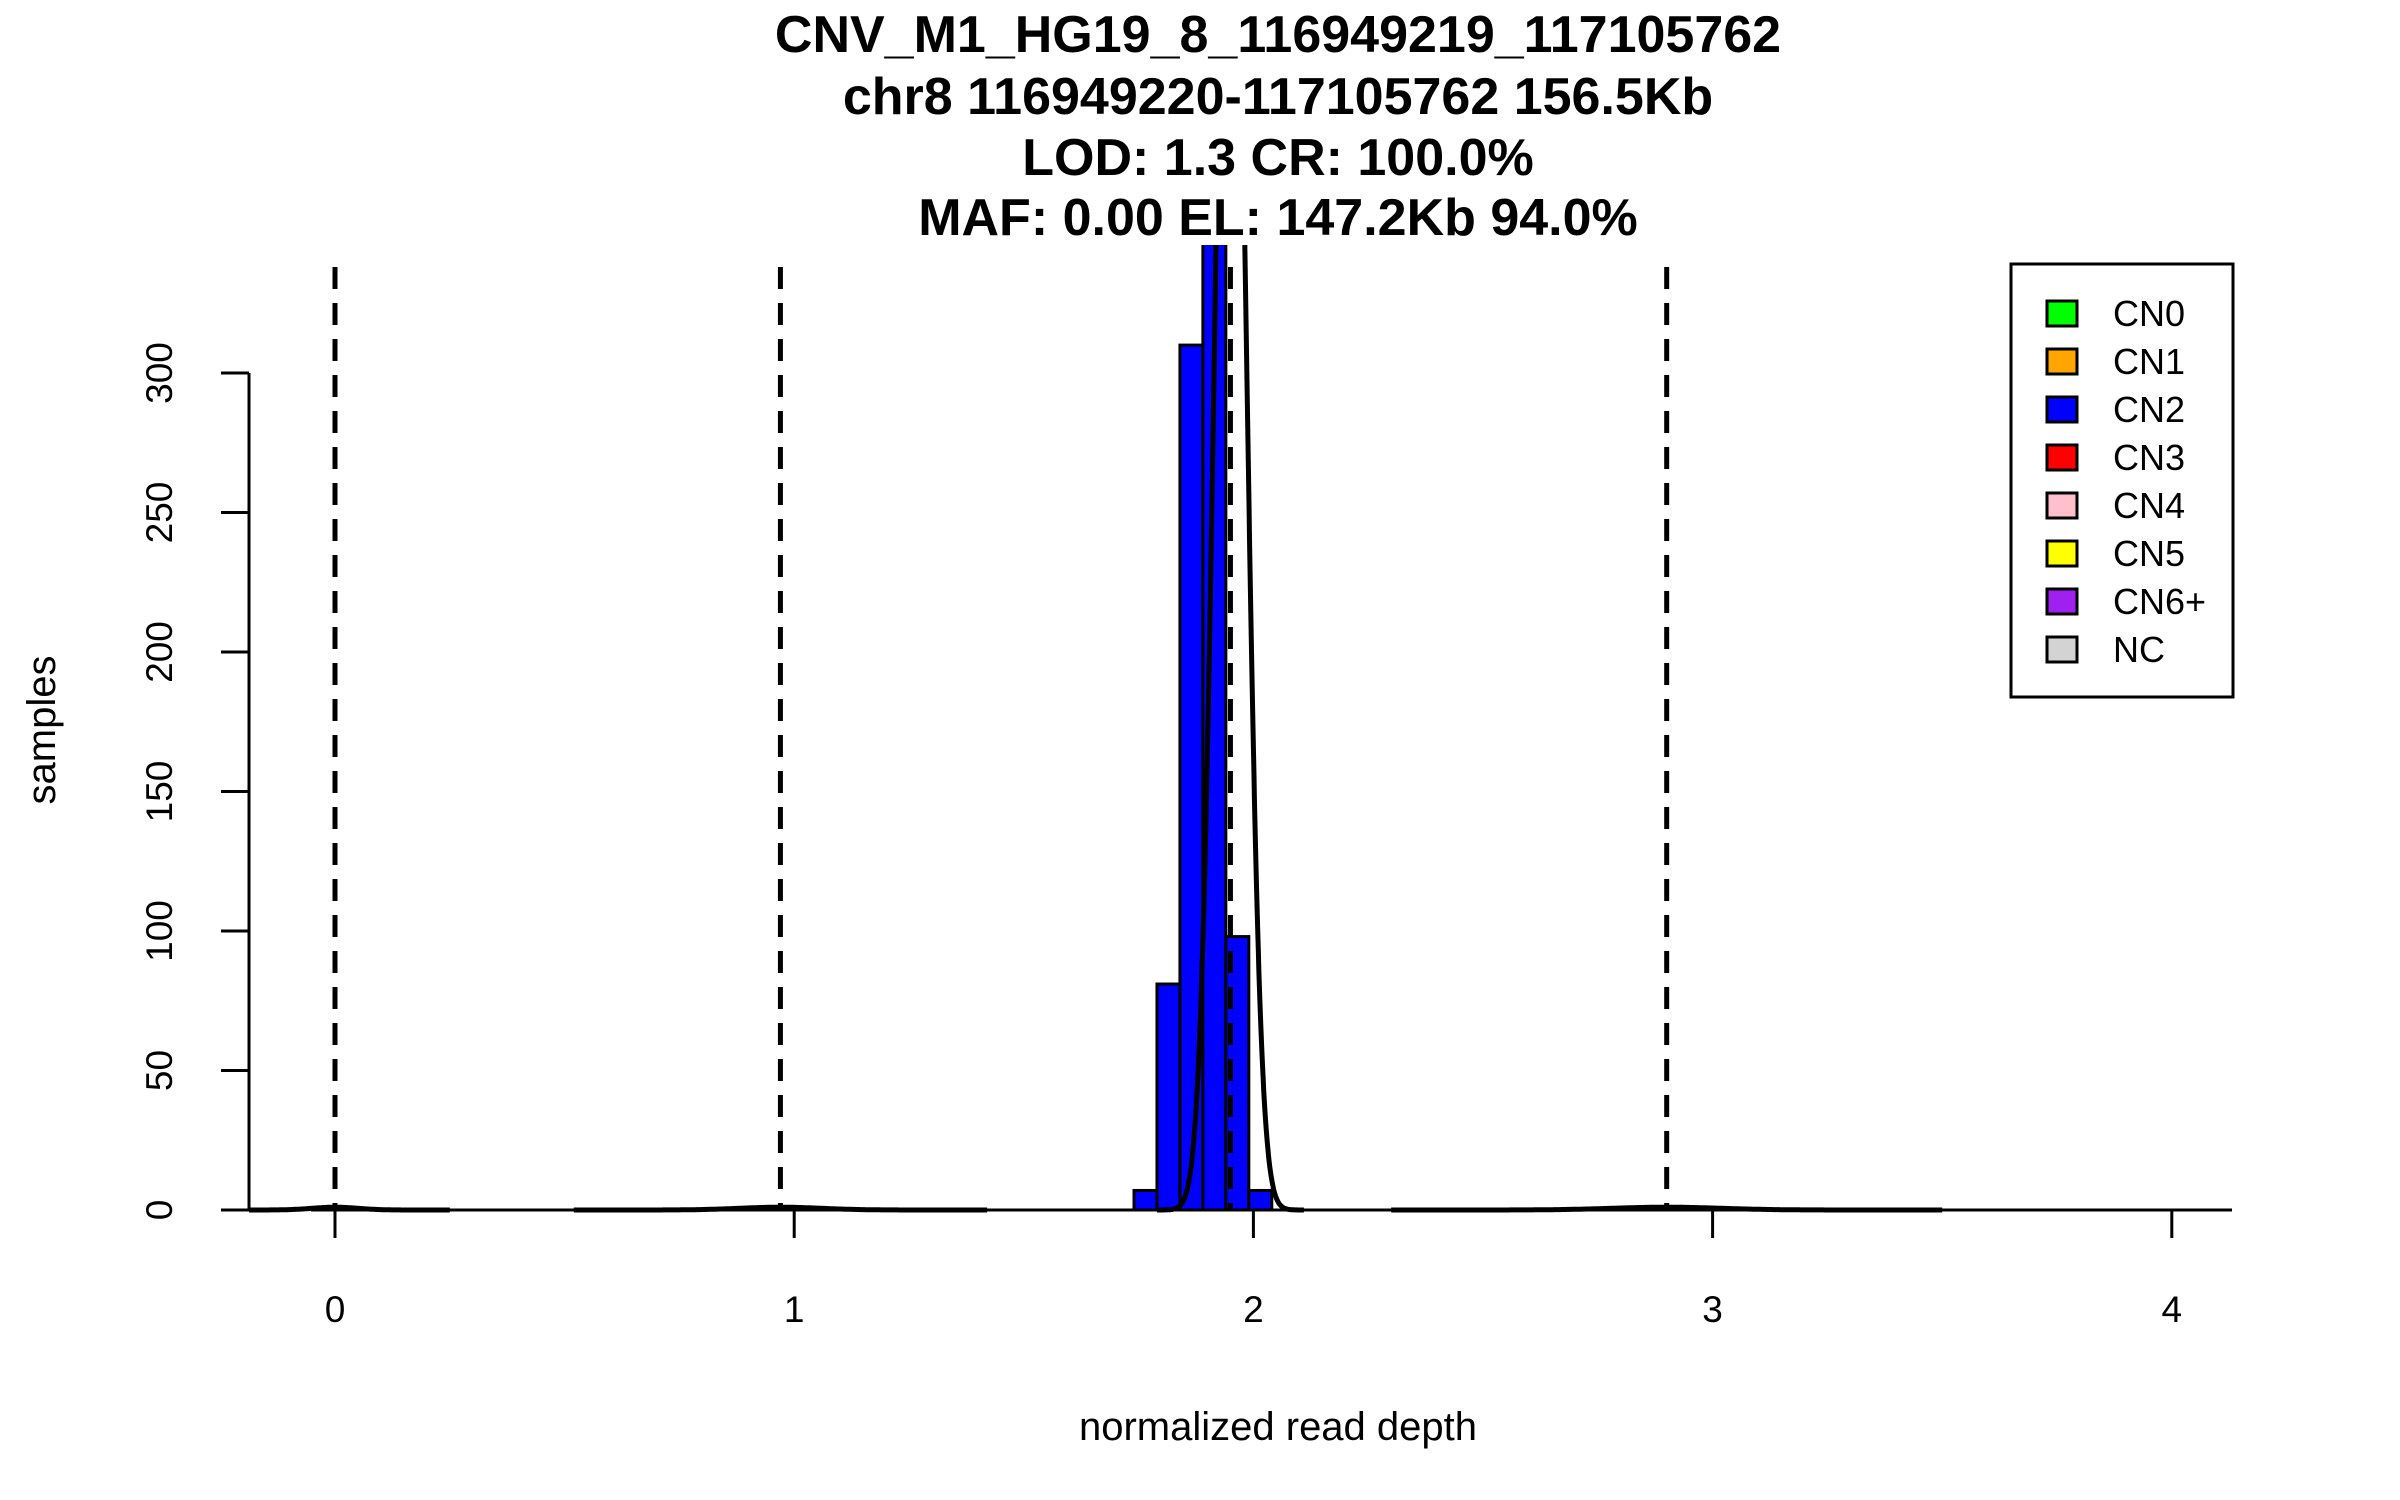 The height and width of the screenshot is (1500, 2400). Describe the element at coordinates (159, 373) in the screenshot. I see `y-tick-label-6: 300` at that location.